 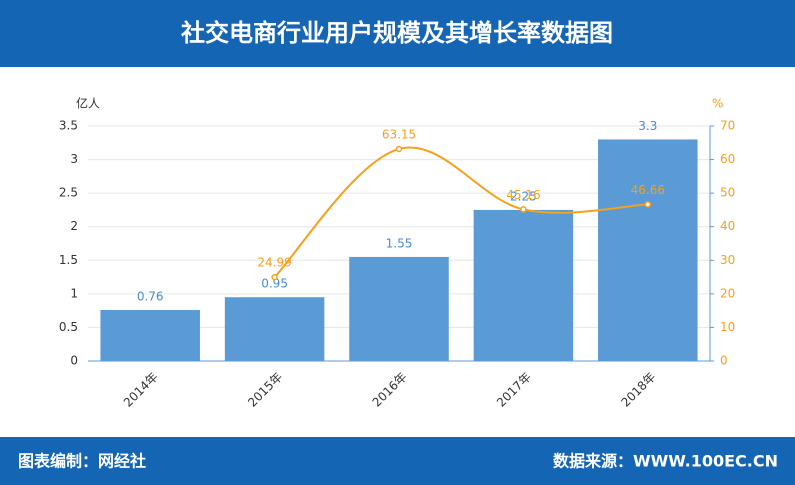 What do you see at coordinates (74, 159) in the screenshot?
I see `y-tick-label: 3` at bounding box center [74, 159].